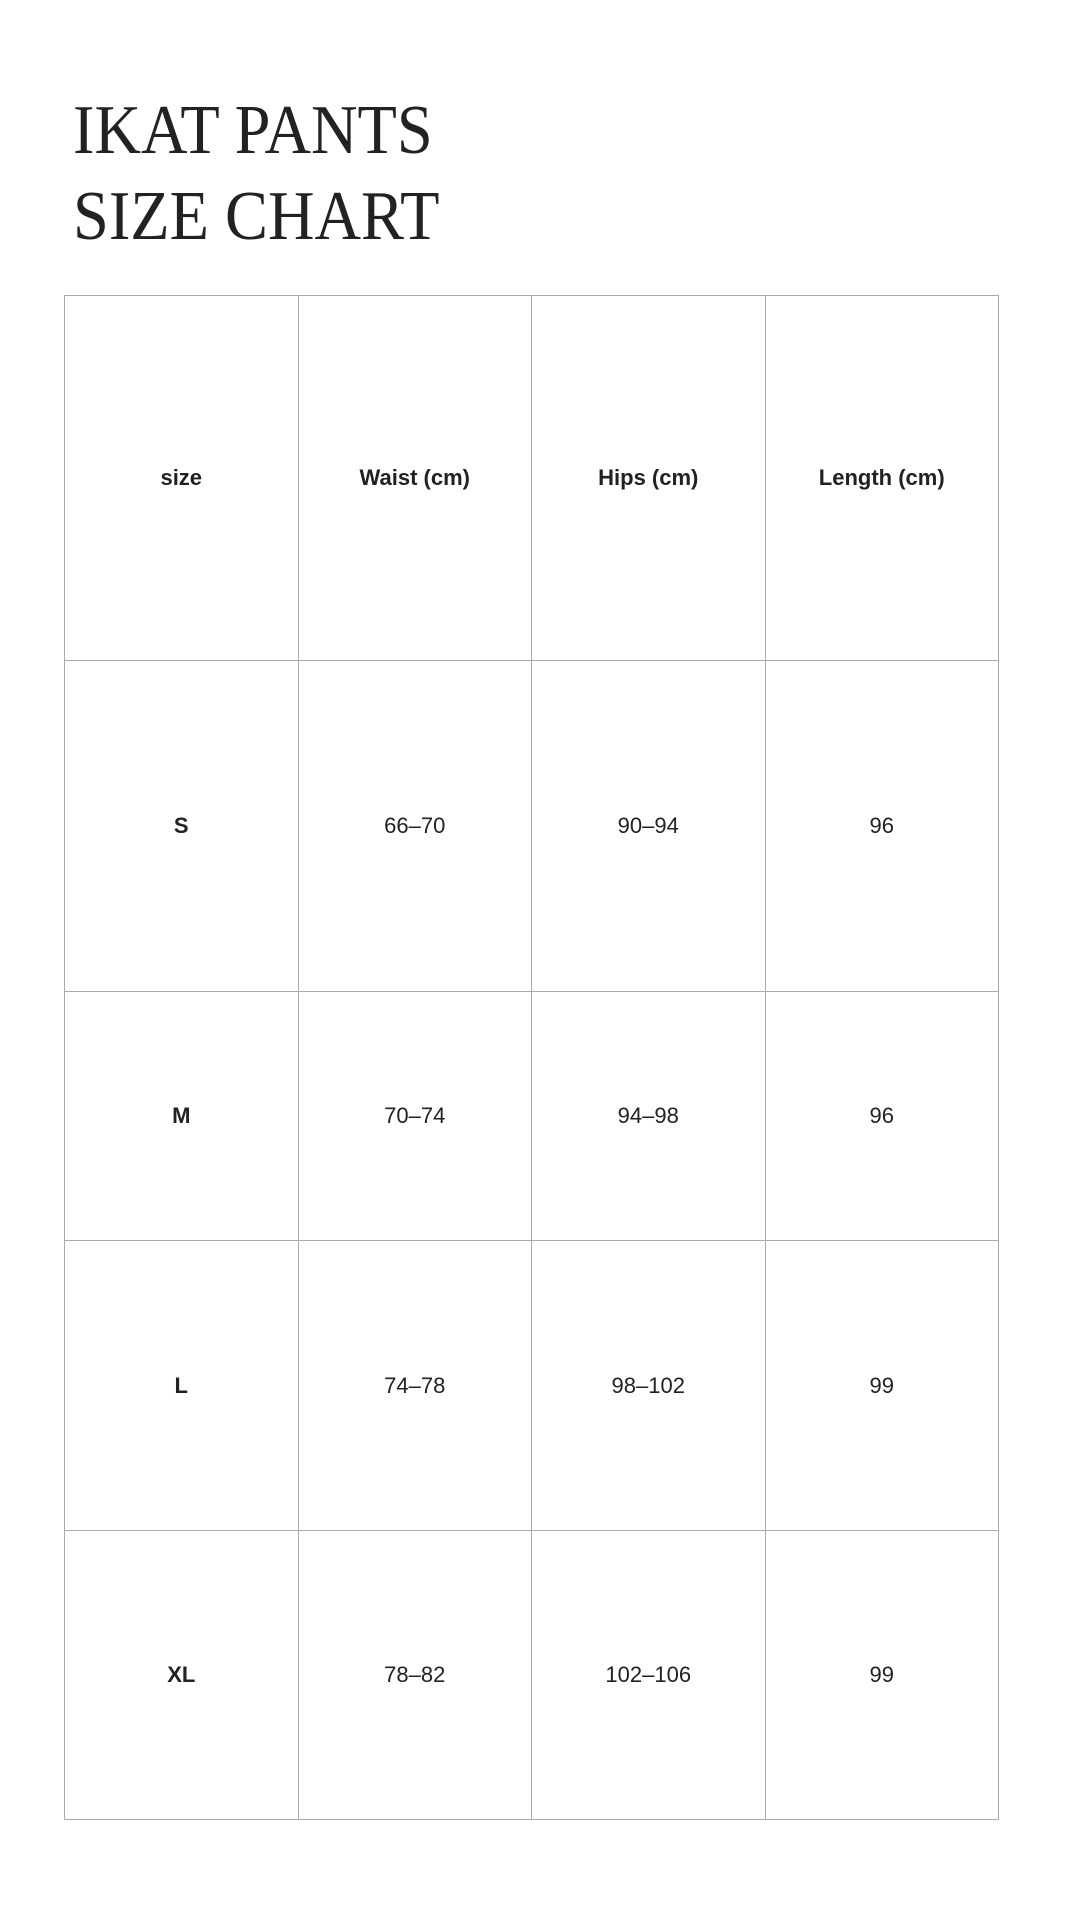 The height and width of the screenshot is (1920, 1080). I want to click on cell-size: S, so click(181, 826).